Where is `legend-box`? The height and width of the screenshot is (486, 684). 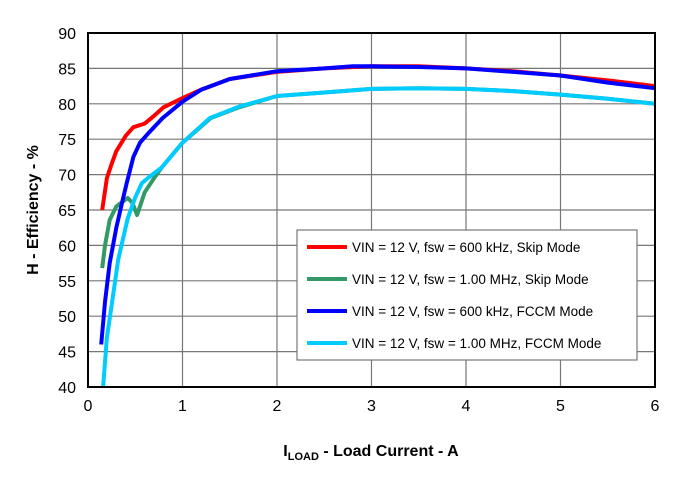
legend-box is located at coordinates (467, 295).